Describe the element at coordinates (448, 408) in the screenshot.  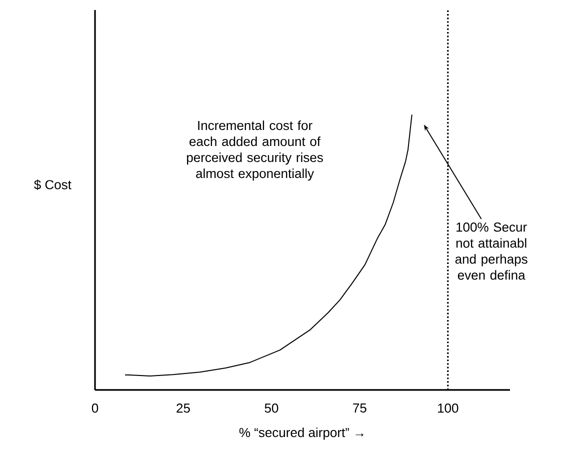
I see `x-tick-label: 100` at that location.